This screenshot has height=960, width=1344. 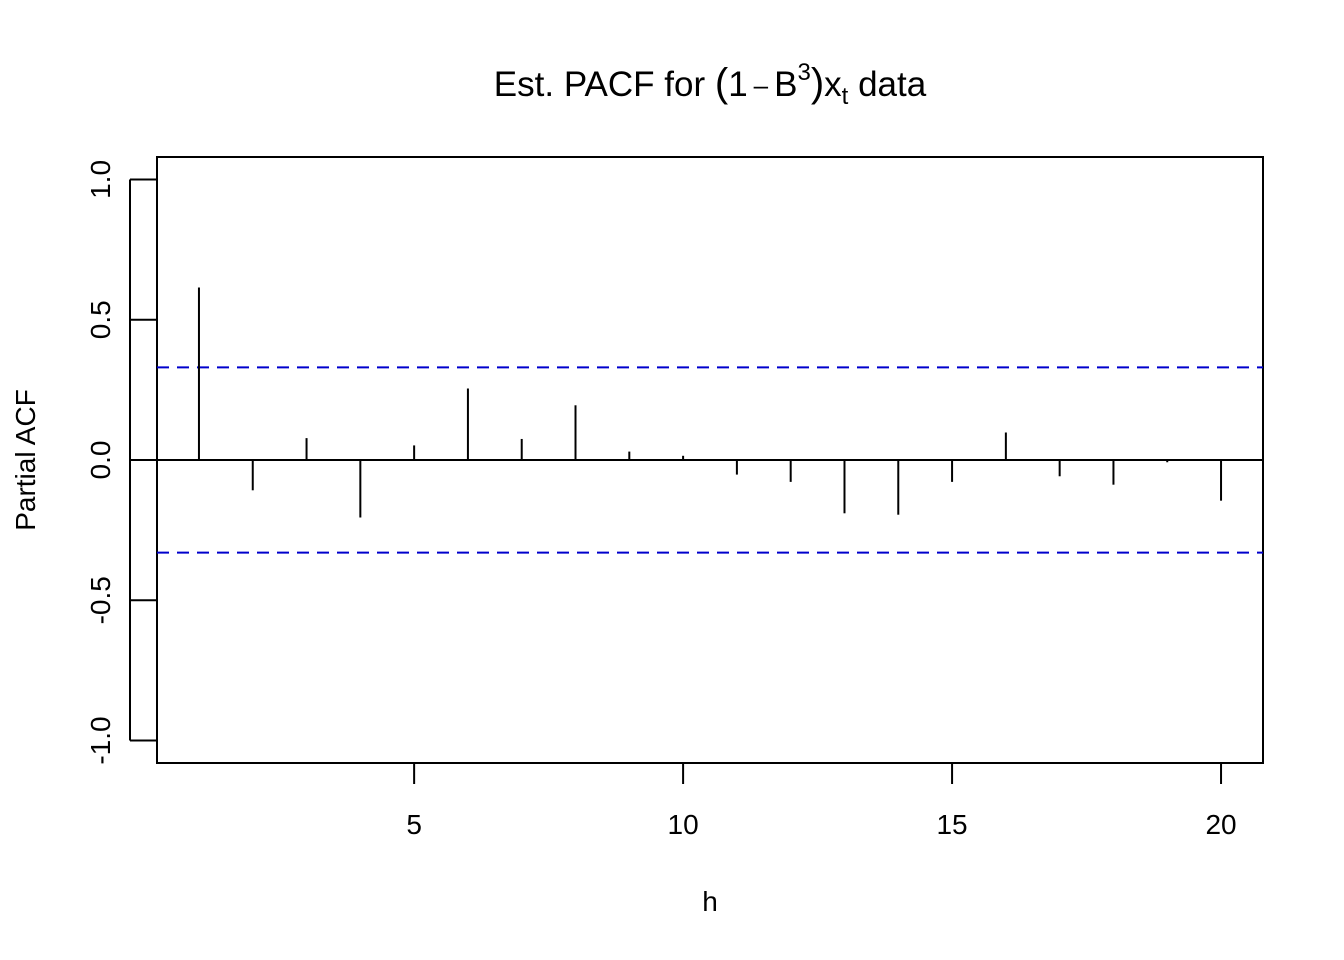 What do you see at coordinates (100, 600) in the screenshot?
I see `y-tick-label-1: -0.5` at bounding box center [100, 600].